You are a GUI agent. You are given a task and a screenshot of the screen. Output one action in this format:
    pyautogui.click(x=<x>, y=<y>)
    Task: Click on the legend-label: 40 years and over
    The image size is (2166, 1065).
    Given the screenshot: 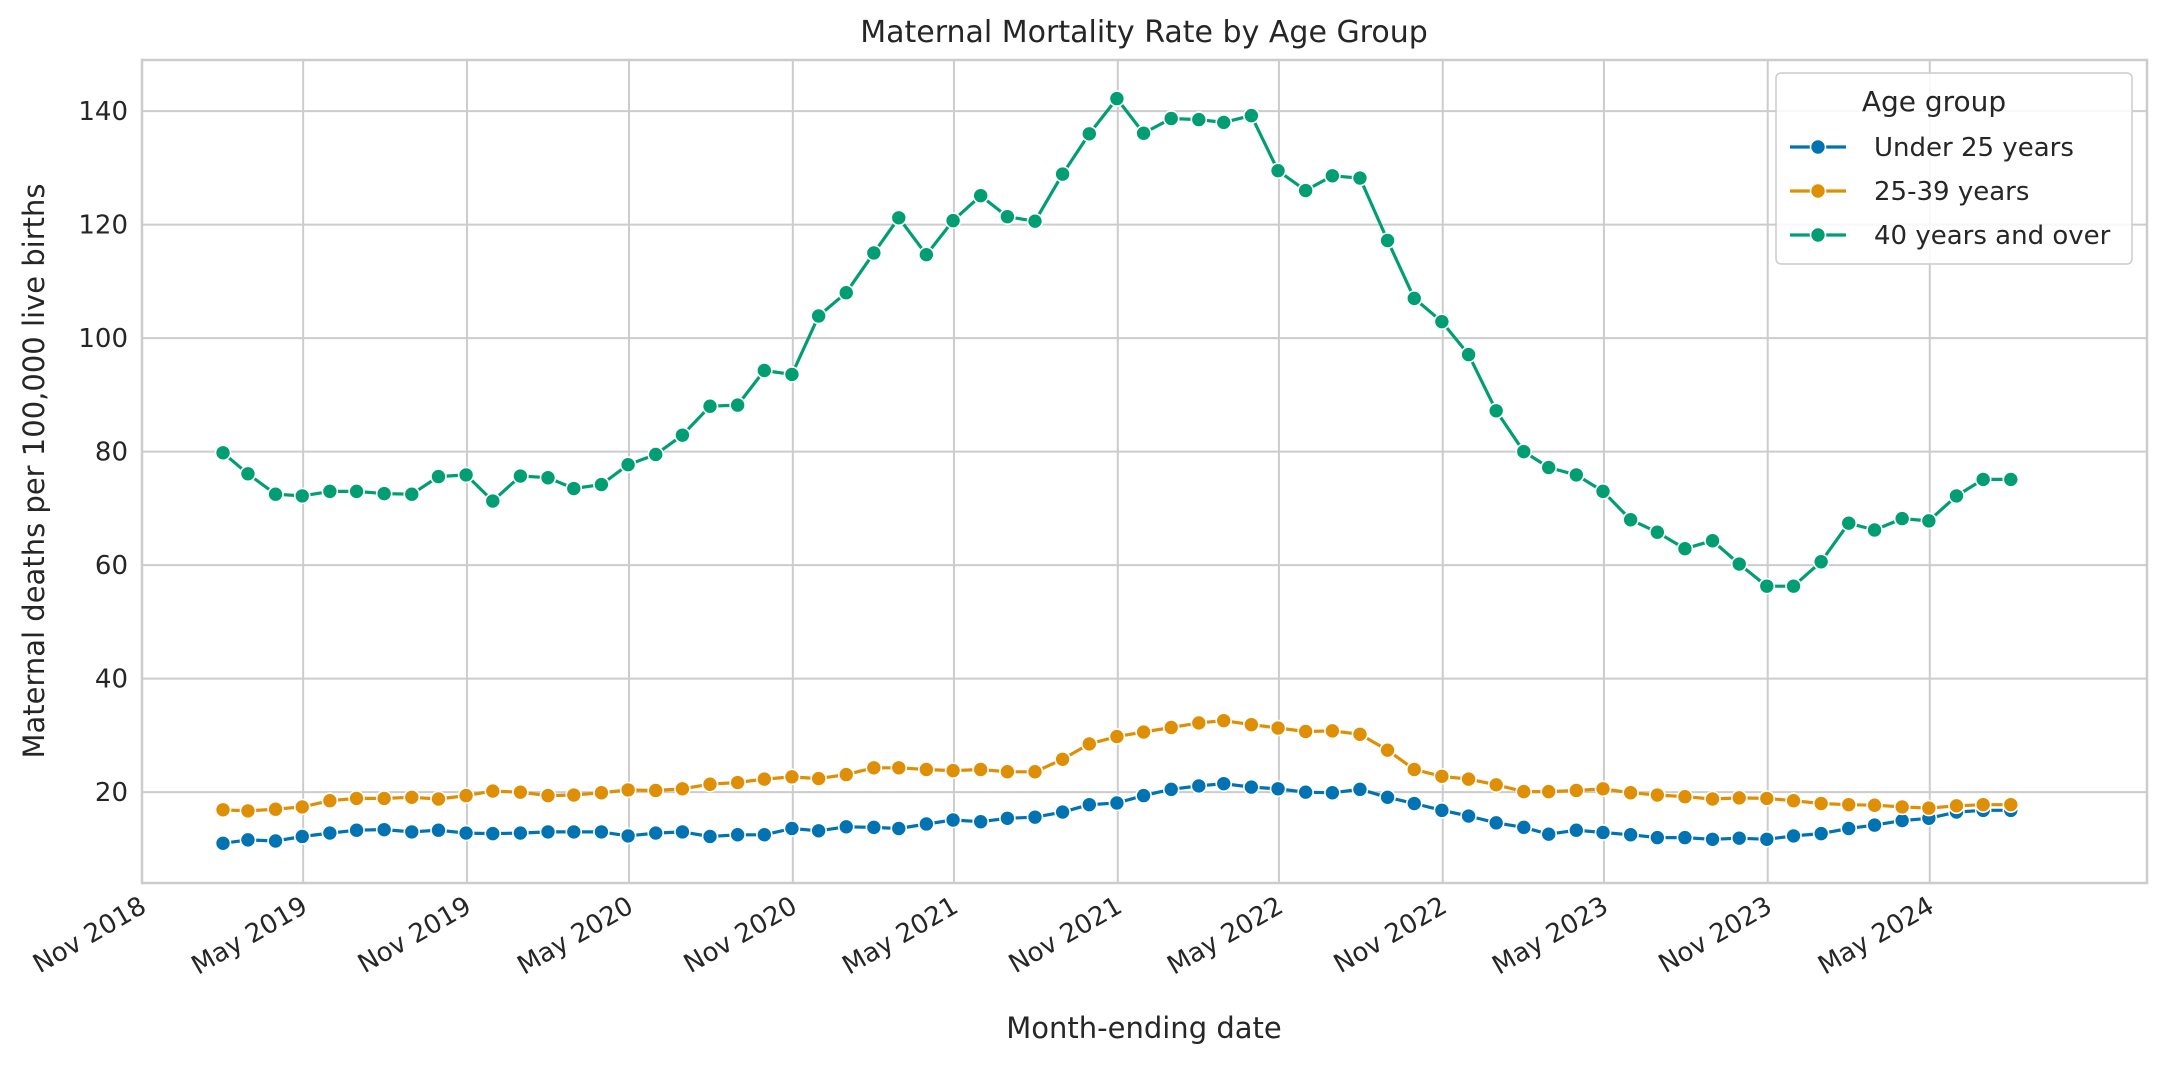 What is the action you would take?
    pyautogui.click(x=1992, y=236)
    